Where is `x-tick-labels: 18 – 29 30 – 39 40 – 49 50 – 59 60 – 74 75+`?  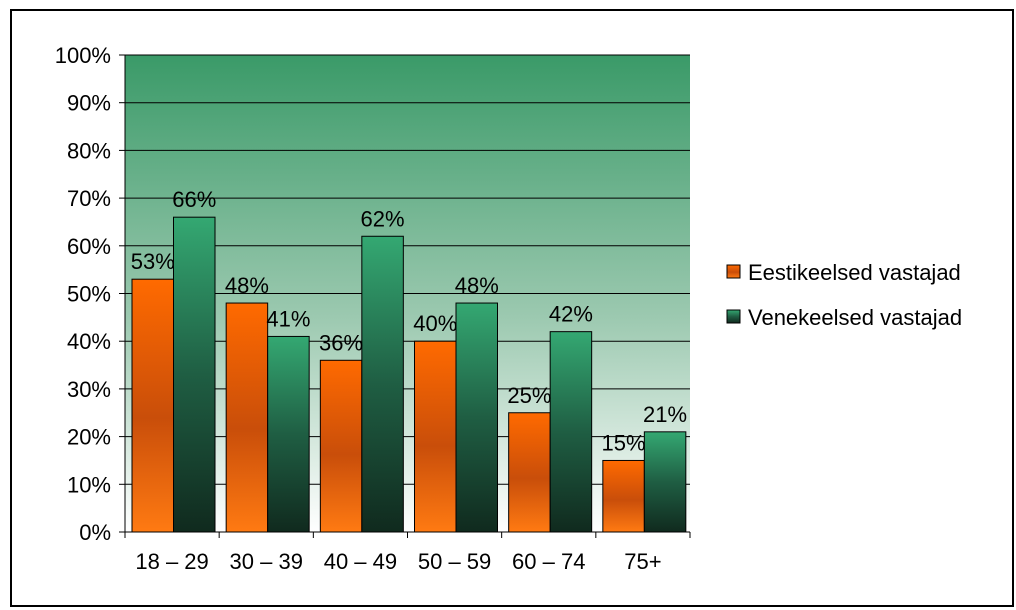 x-tick-labels: 18 – 29 30 – 39 40 – 49 50 – 59 60 – 74 75+ is located at coordinates (398, 561).